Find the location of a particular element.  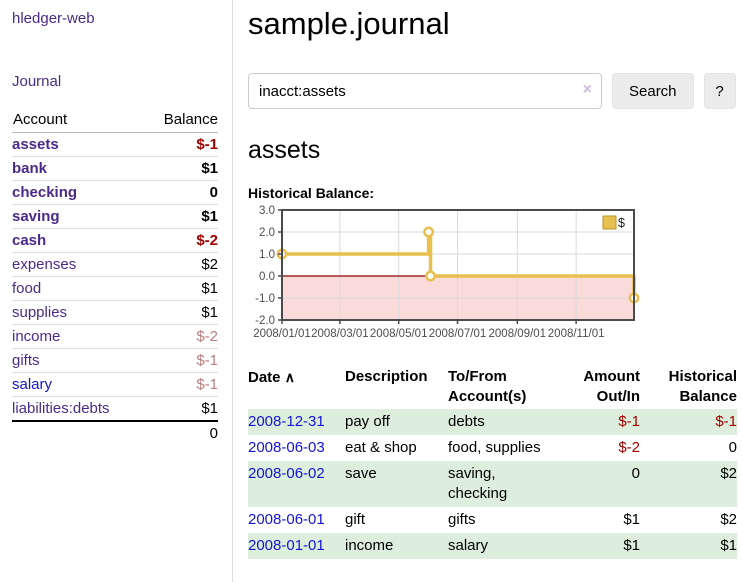

search-button: Search is located at coordinates (653, 91).